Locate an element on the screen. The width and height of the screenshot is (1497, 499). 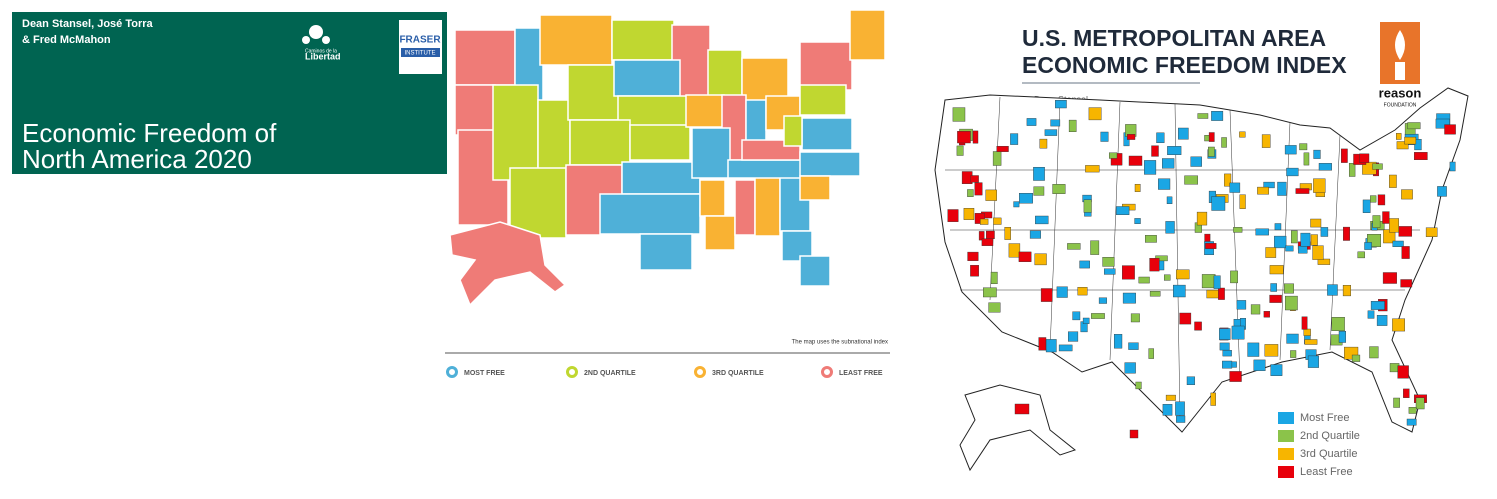
author-line: Dean Stansel, José Torra is located at coordinates (88, 24).